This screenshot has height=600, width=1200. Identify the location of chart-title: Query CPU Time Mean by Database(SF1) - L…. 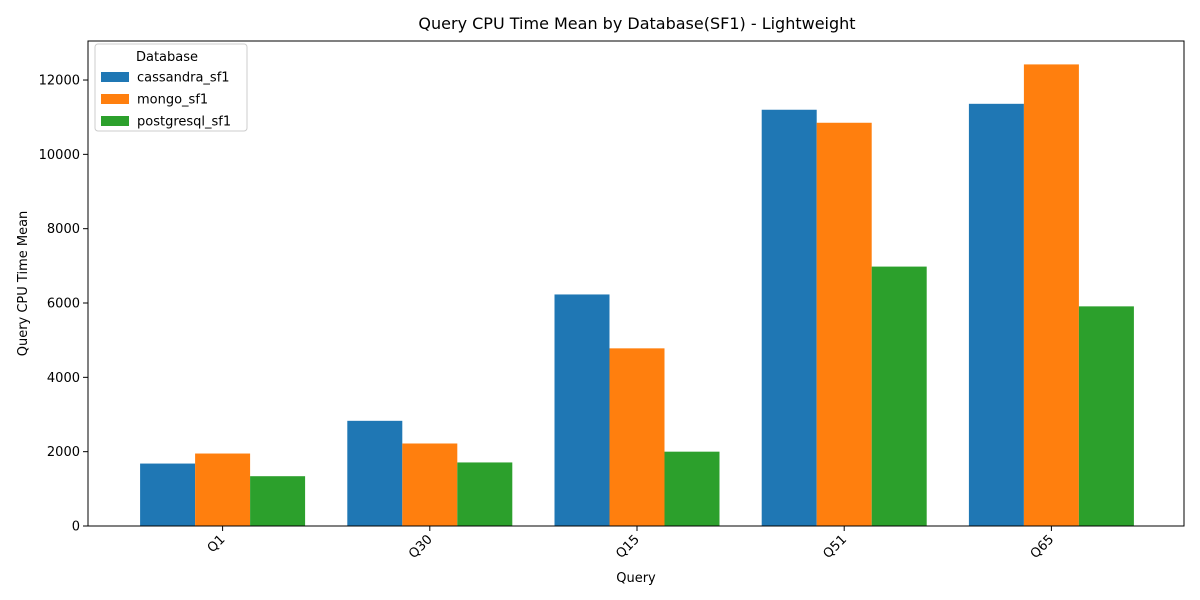
(636, 23).